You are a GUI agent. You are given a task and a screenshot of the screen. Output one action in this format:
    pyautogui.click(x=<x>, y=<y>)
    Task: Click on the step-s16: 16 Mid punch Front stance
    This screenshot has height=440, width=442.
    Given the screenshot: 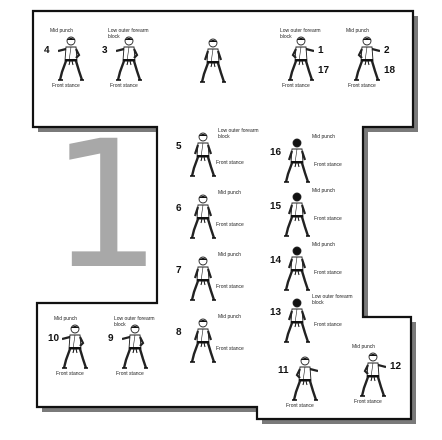 What is the action you would take?
    pyautogui.click(x=320, y=162)
    